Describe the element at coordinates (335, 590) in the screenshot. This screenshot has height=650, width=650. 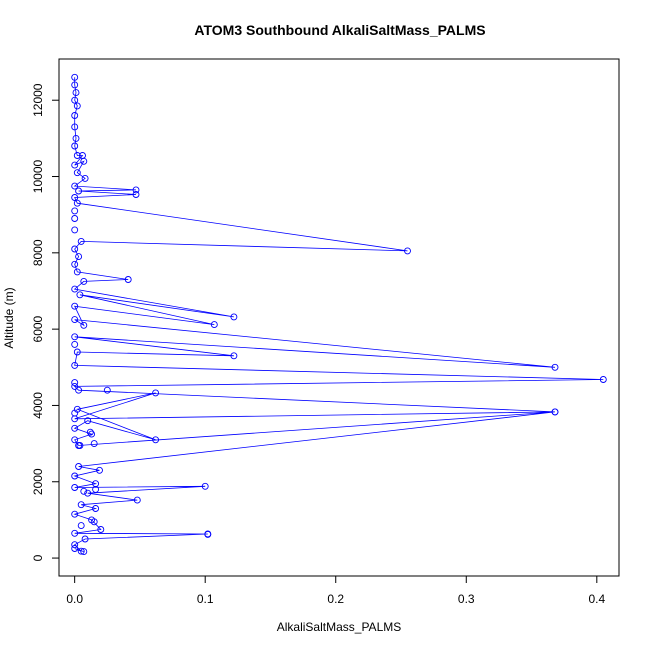
I see `x-axis: 0.0 0.1 0.2 0.3 0.4` at that location.